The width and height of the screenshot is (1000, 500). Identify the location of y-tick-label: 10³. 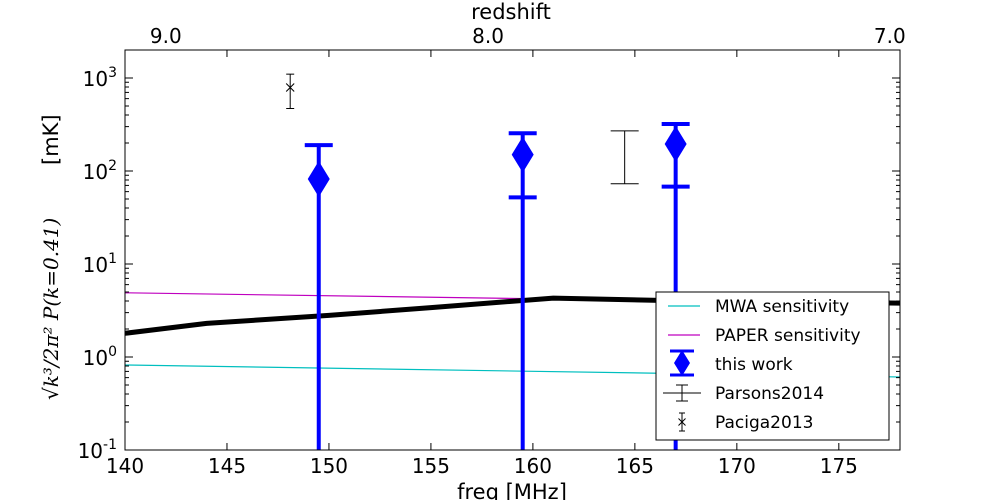
(100, 78).